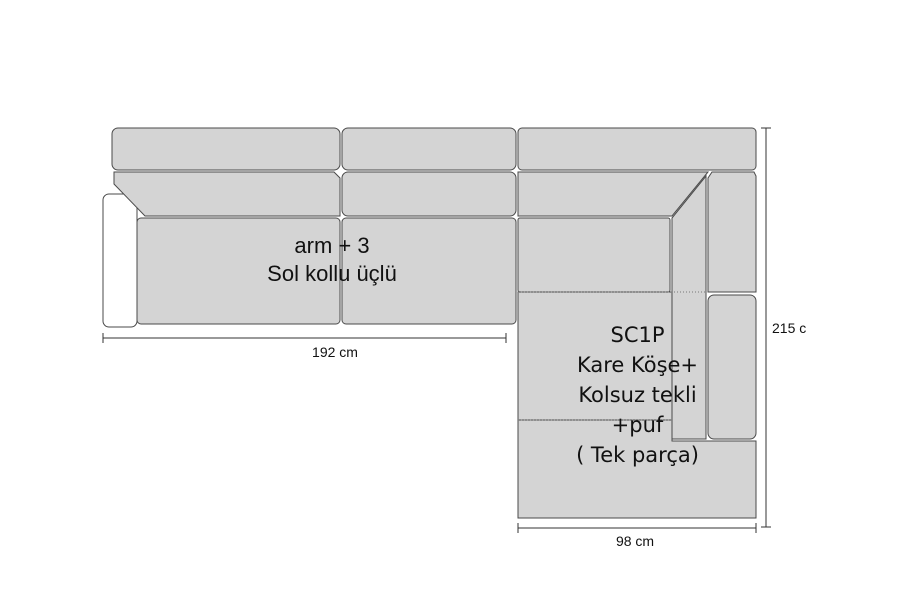 Image resolution: width=900 pixels, height=600 pixels. What do you see at coordinates (332, 260) in the screenshot?
I see `left-module-label: arm + 3 Sol kollu üçlü` at bounding box center [332, 260].